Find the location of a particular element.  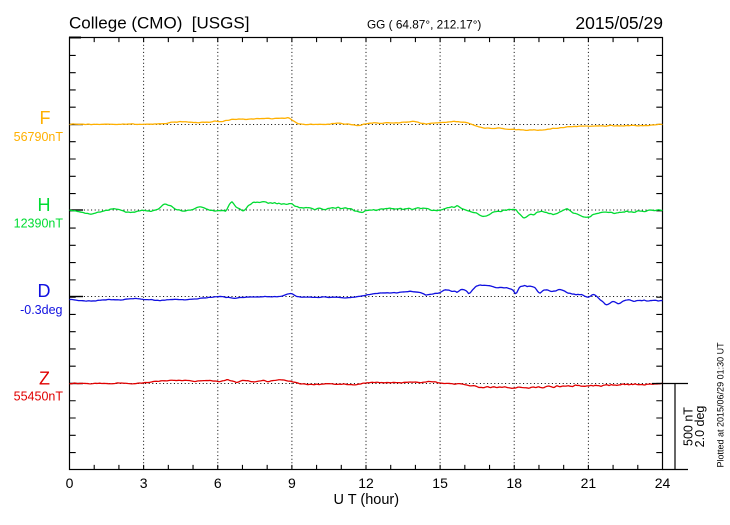

svg-text: F is located at coordinates (45, 118).